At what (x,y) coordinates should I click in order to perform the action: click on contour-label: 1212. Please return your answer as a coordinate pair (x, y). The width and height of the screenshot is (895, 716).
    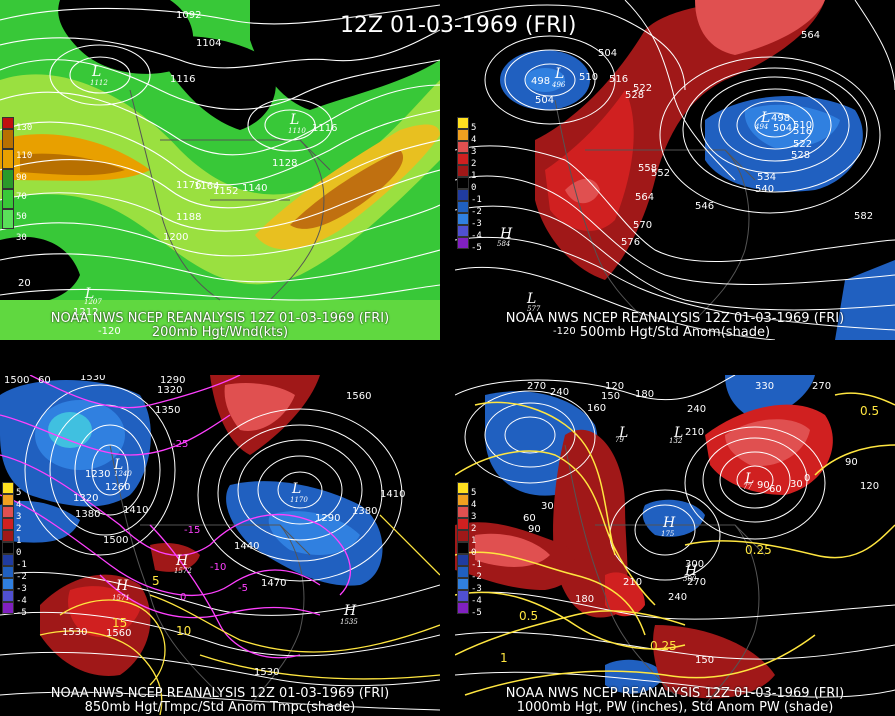
    Looking at the image, I should click on (85, 312).